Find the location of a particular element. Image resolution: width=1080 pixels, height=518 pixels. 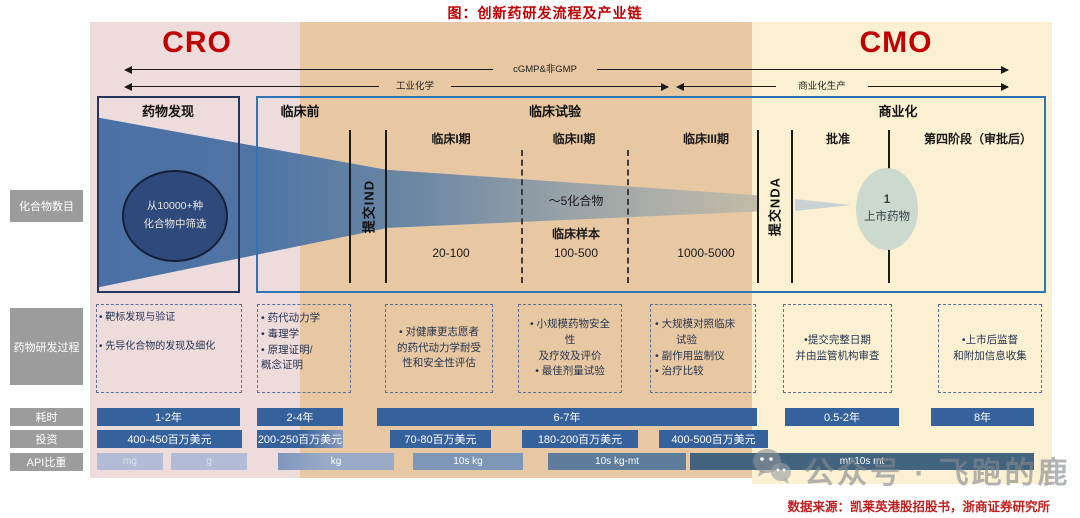

api-bar-kg: kg is located at coordinates (336, 461).